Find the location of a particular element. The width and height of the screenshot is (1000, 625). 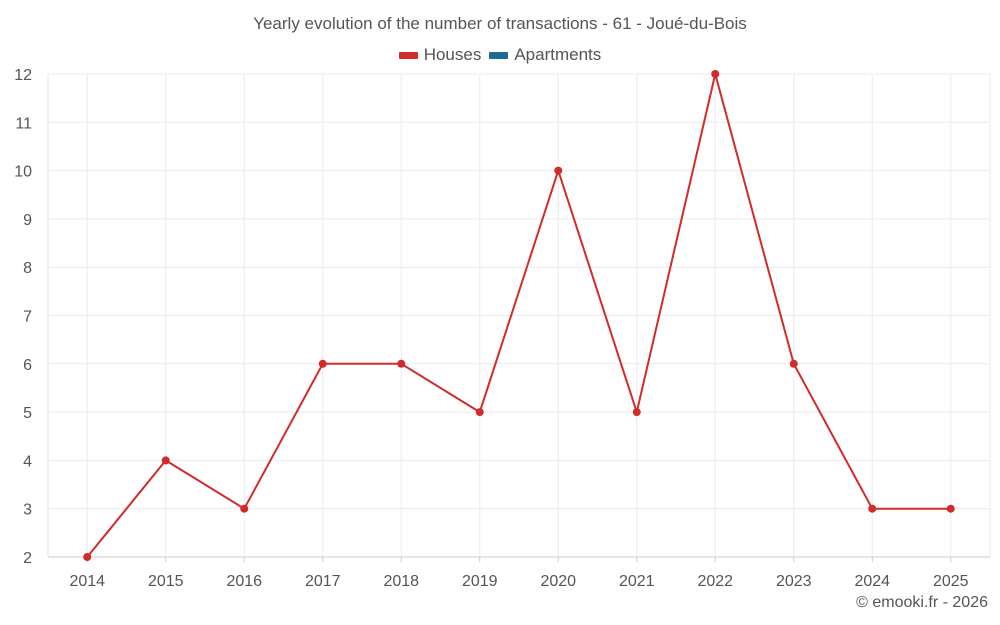

data-point-houses-2015 is located at coordinates (165, 460).